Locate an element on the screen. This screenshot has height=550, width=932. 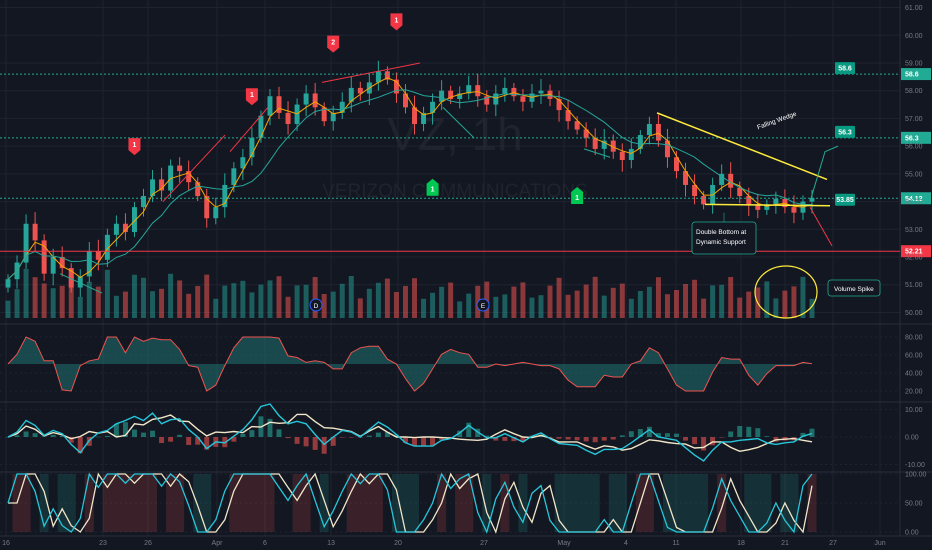
price-tick-label: 51.00 is located at coordinates (914, 285).